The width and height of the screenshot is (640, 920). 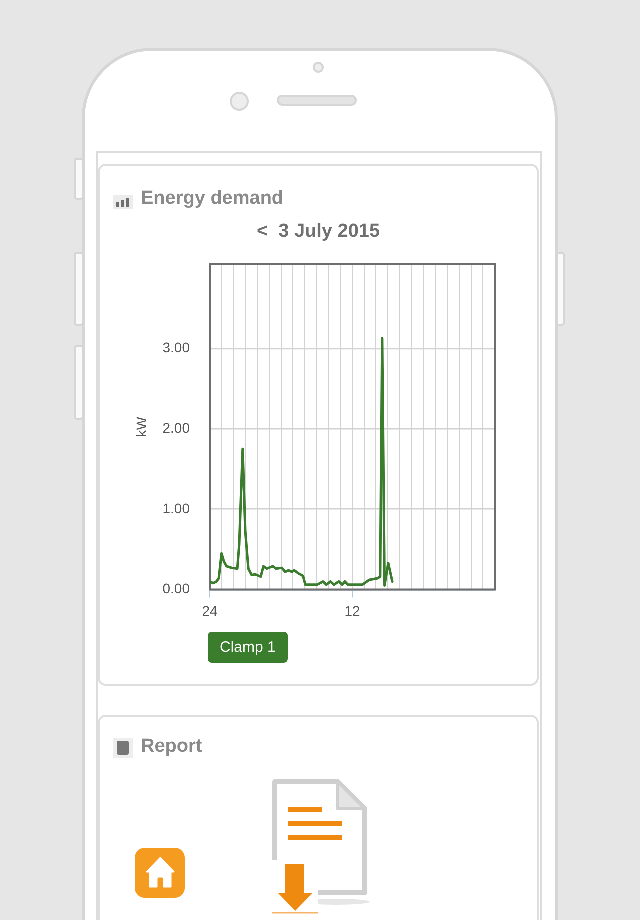 What do you see at coordinates (176, 588) in the screenshot?
I see `y-tick-label: 0.00` at bounding box center [176, 588].